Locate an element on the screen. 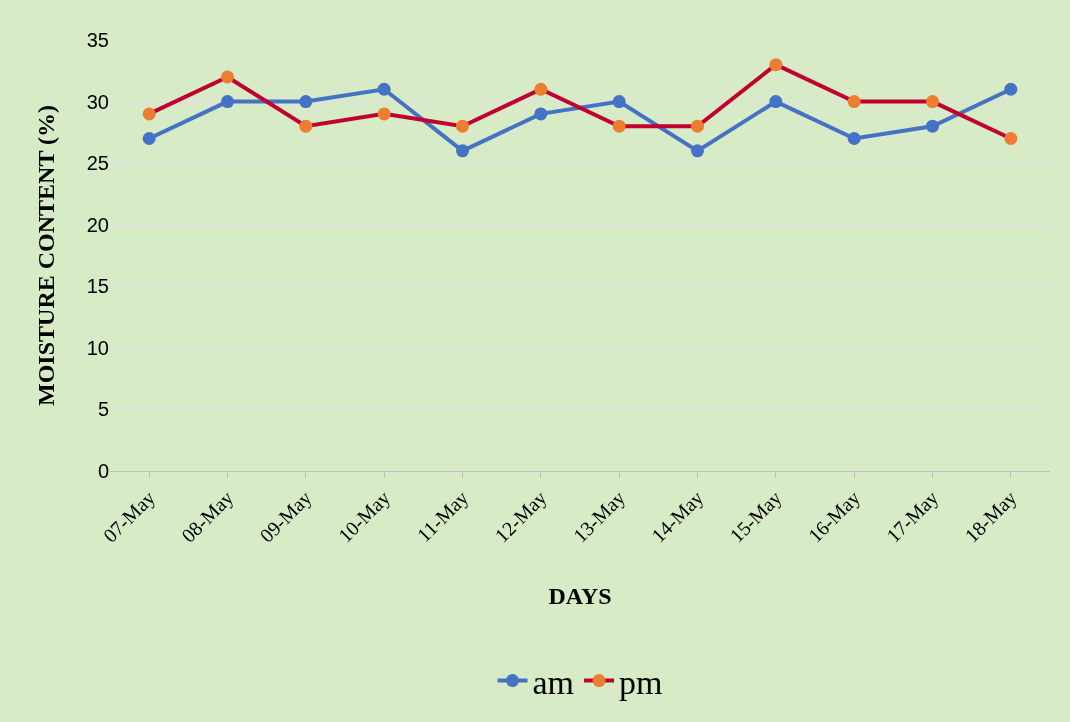  y-axis-title: MOISTURE CONTENT (%) is located at coordinates (45, 255).